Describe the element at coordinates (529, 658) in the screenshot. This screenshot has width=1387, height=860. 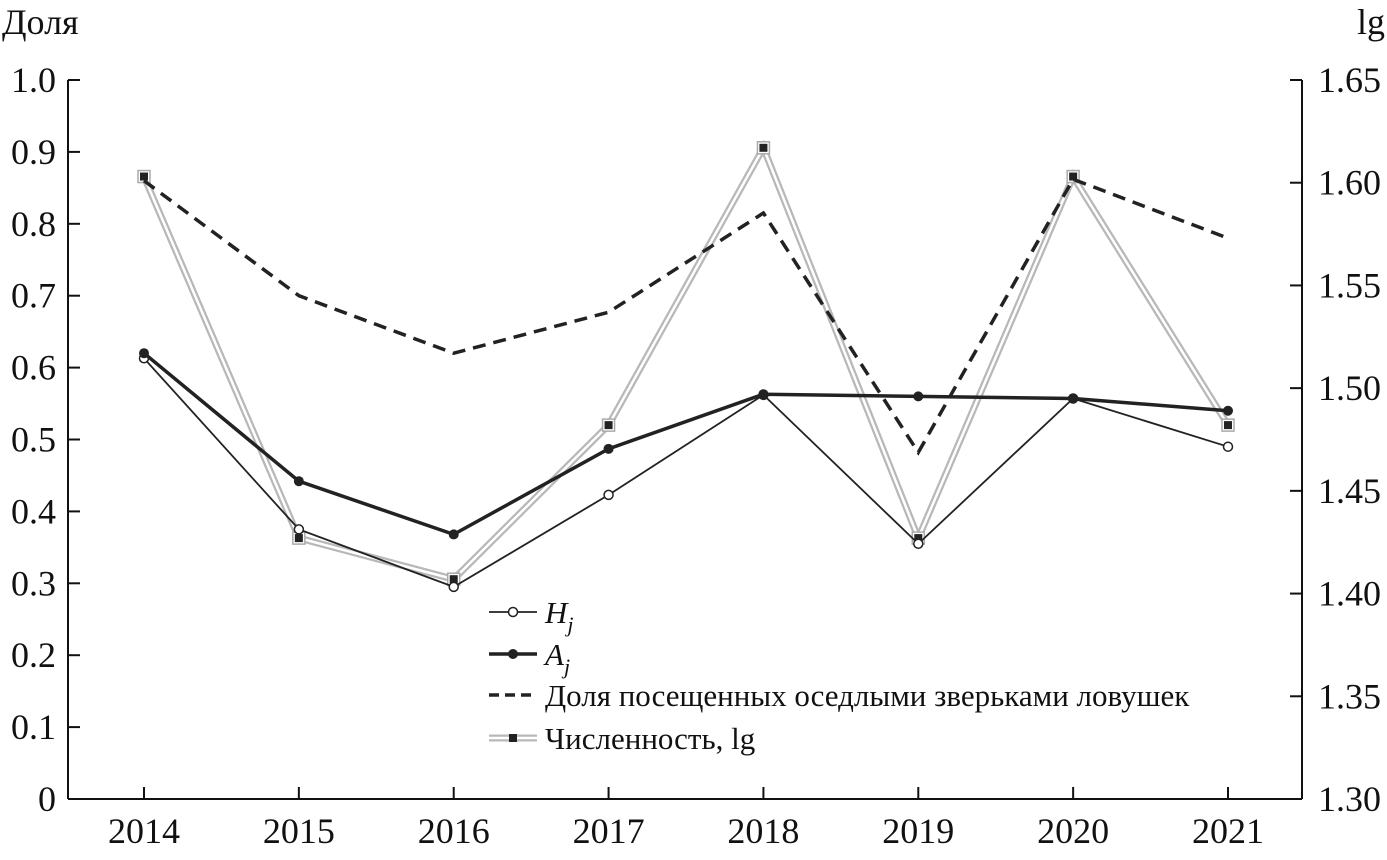
I see `legend-item-aj: Aj` at that location.